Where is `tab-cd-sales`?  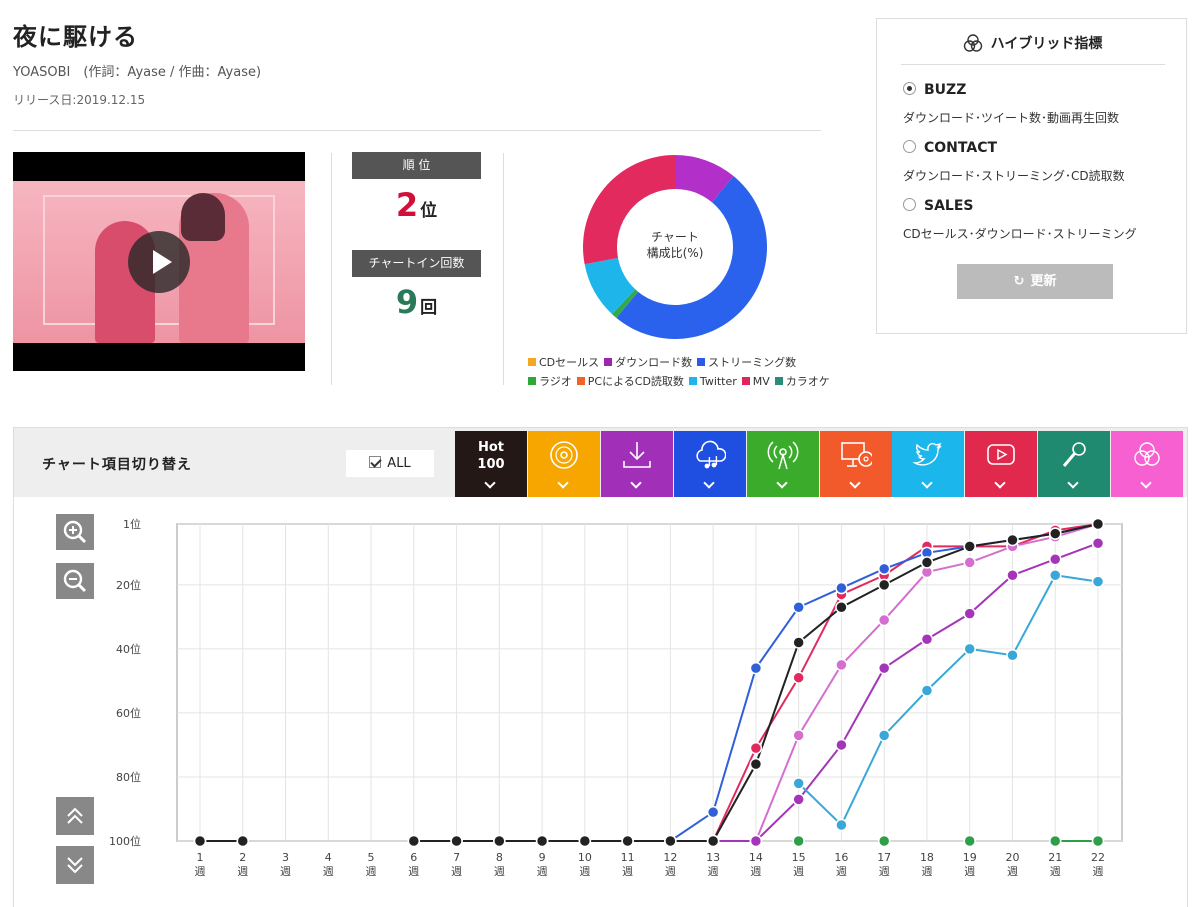
tab-cd-sales is located at coordinates (563, 464).